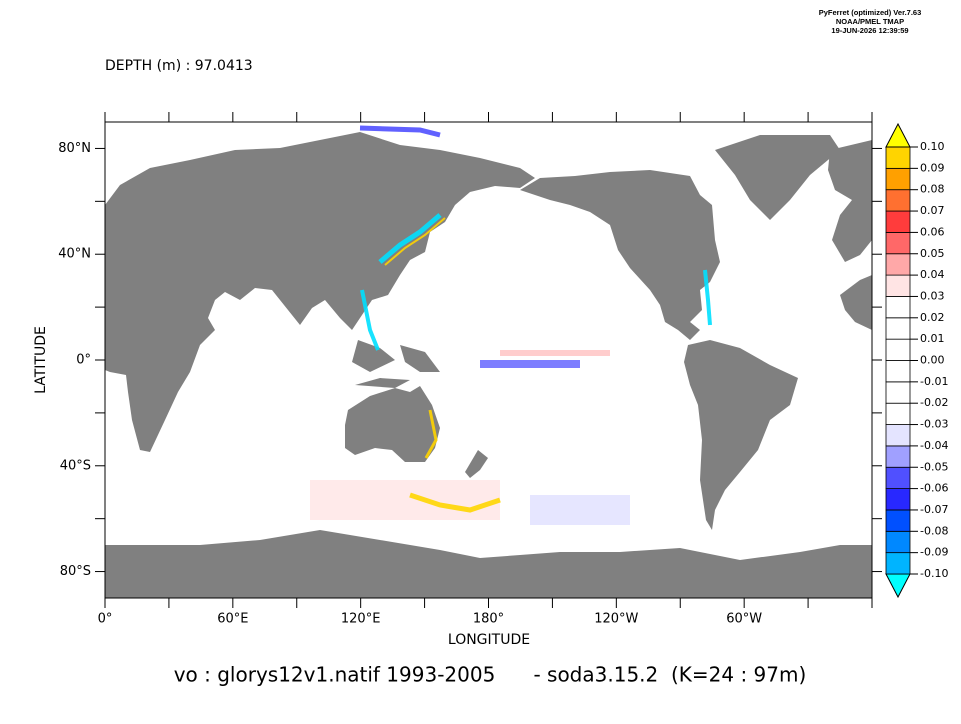 The width and height of the screenshot is (961, 724). I want to click on colorbar-label: -0.08, so click(934, 530).